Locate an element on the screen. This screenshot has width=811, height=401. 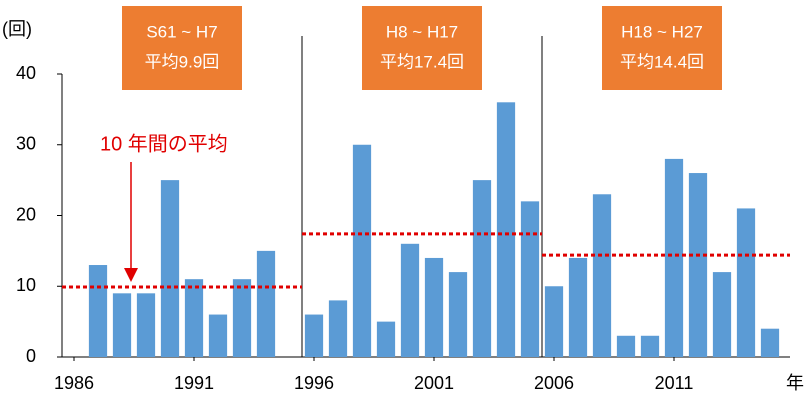
y-tick-label: 0 is located at coordinates (31, 356).